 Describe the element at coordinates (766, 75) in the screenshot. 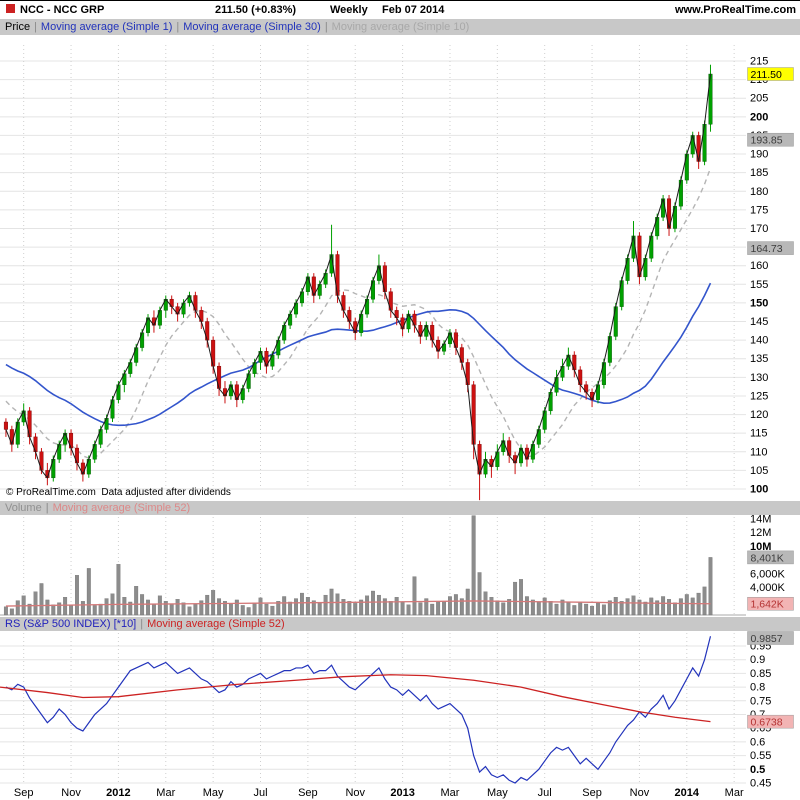

I see `svg-text: 211.50` at that location.